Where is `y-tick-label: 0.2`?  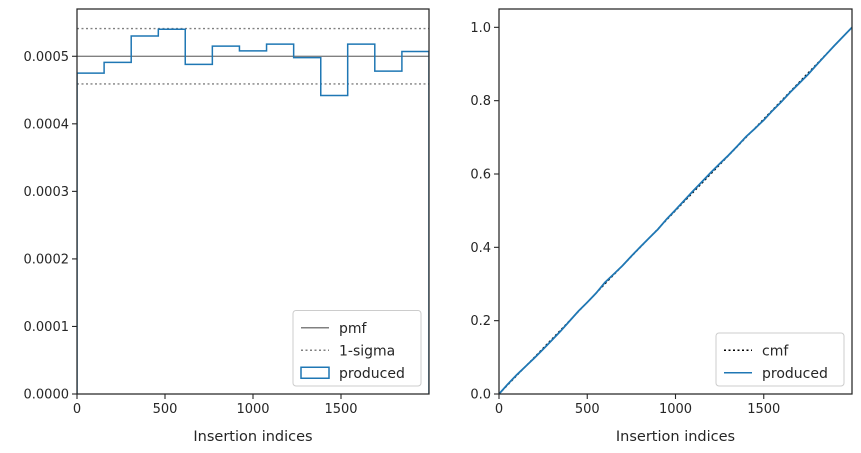
y-tick-label: 0.2 is located at coordinates (480, 321).